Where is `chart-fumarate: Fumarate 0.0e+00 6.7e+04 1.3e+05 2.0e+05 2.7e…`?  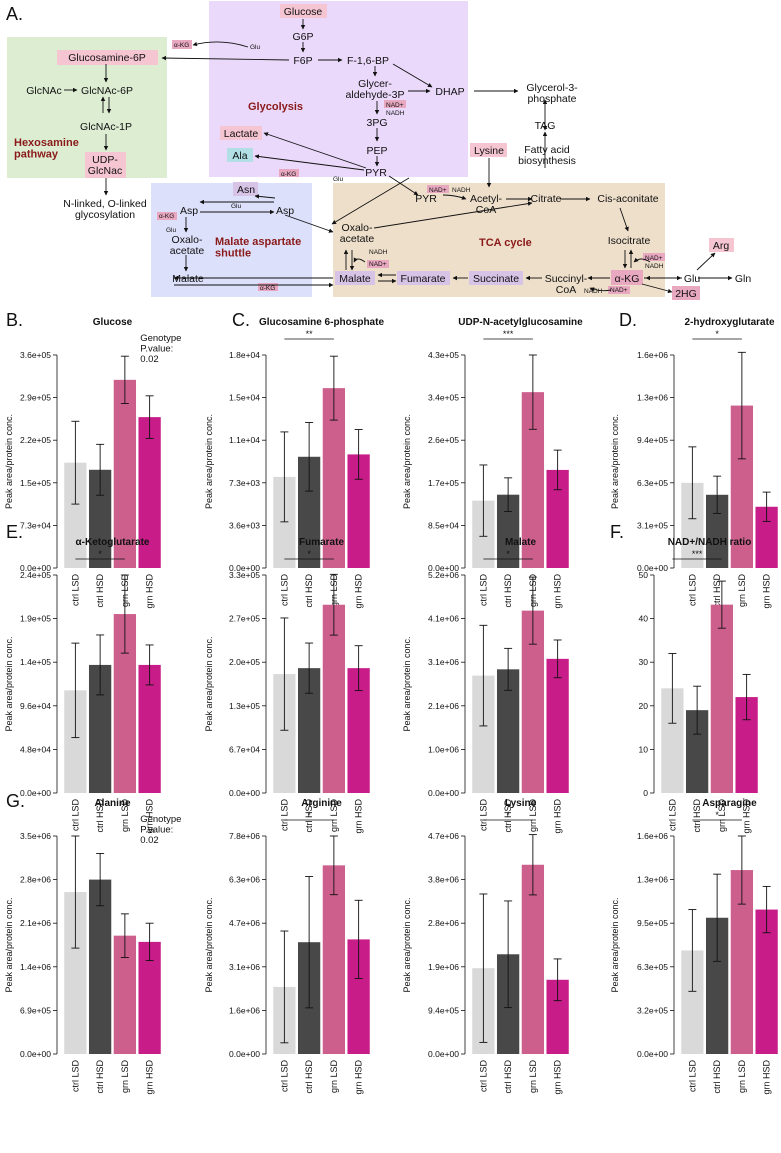 chart-fumarate: Fumarate 0.0e+00 6.7e+04 1.3e+05 2.0e+05 2.7e… is located at coordinates (287, 685).